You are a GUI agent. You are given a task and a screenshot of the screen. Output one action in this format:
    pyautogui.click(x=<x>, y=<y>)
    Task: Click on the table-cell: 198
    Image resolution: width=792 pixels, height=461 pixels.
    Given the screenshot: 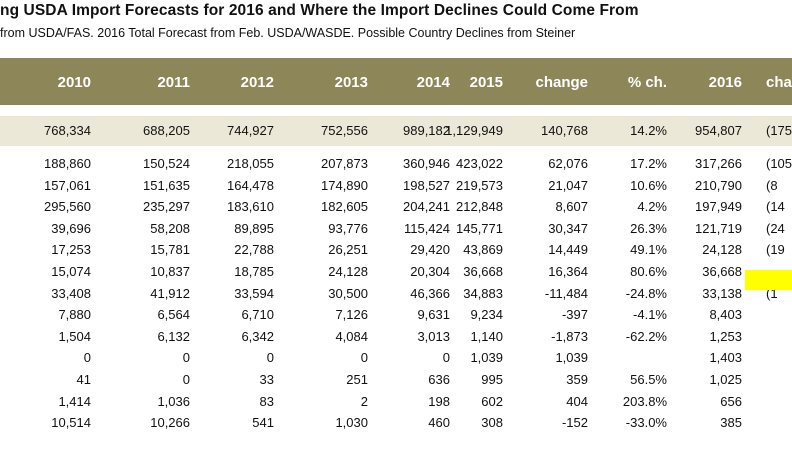 What is the action you would take?
    pyautogui.click(x=439, y=401)
    